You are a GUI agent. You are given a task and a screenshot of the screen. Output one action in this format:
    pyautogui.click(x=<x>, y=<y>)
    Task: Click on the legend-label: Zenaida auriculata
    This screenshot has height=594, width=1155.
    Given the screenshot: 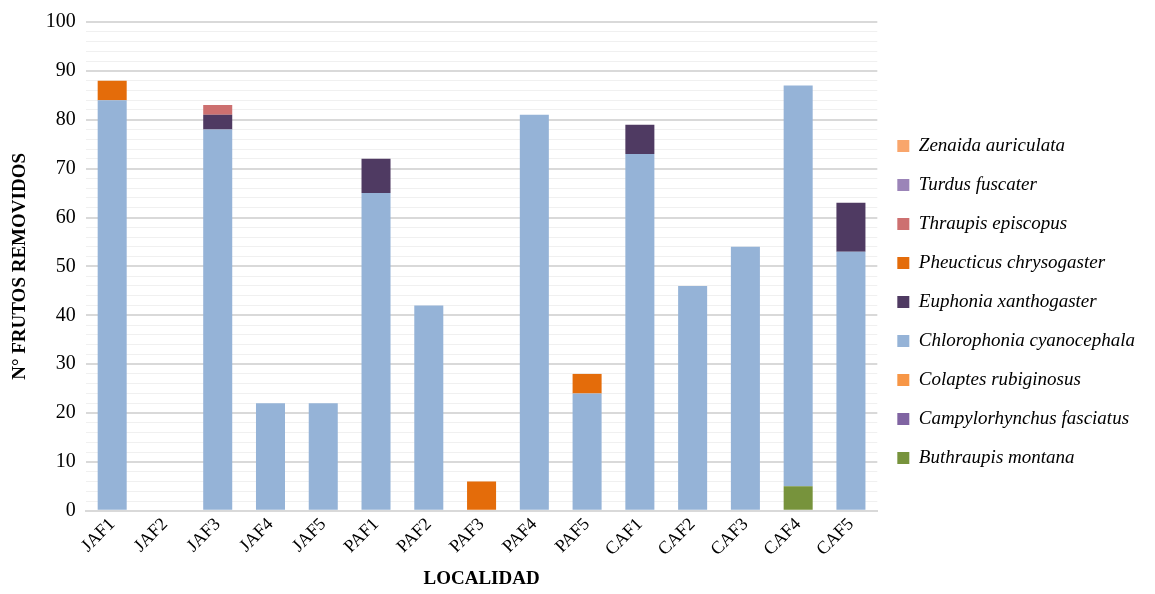 What is the action you would take?
    pyautogui.click(x=992, y=144)
    